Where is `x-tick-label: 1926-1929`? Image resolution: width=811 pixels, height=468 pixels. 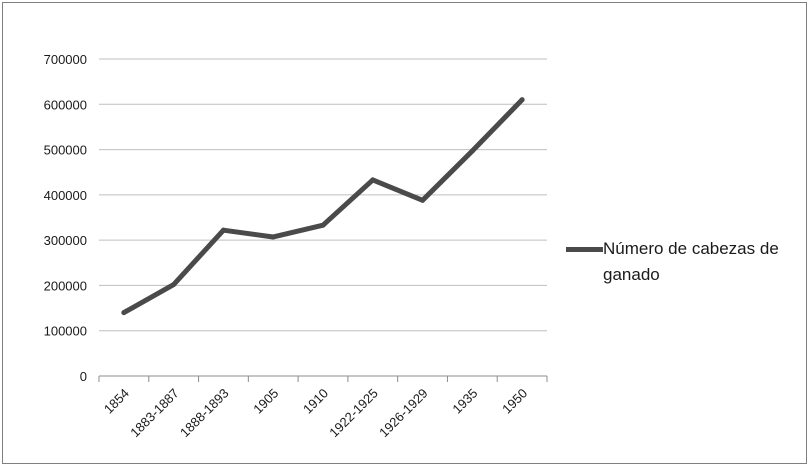
x-tick-label: 1926-1929 is located at coordinates (403, 413).